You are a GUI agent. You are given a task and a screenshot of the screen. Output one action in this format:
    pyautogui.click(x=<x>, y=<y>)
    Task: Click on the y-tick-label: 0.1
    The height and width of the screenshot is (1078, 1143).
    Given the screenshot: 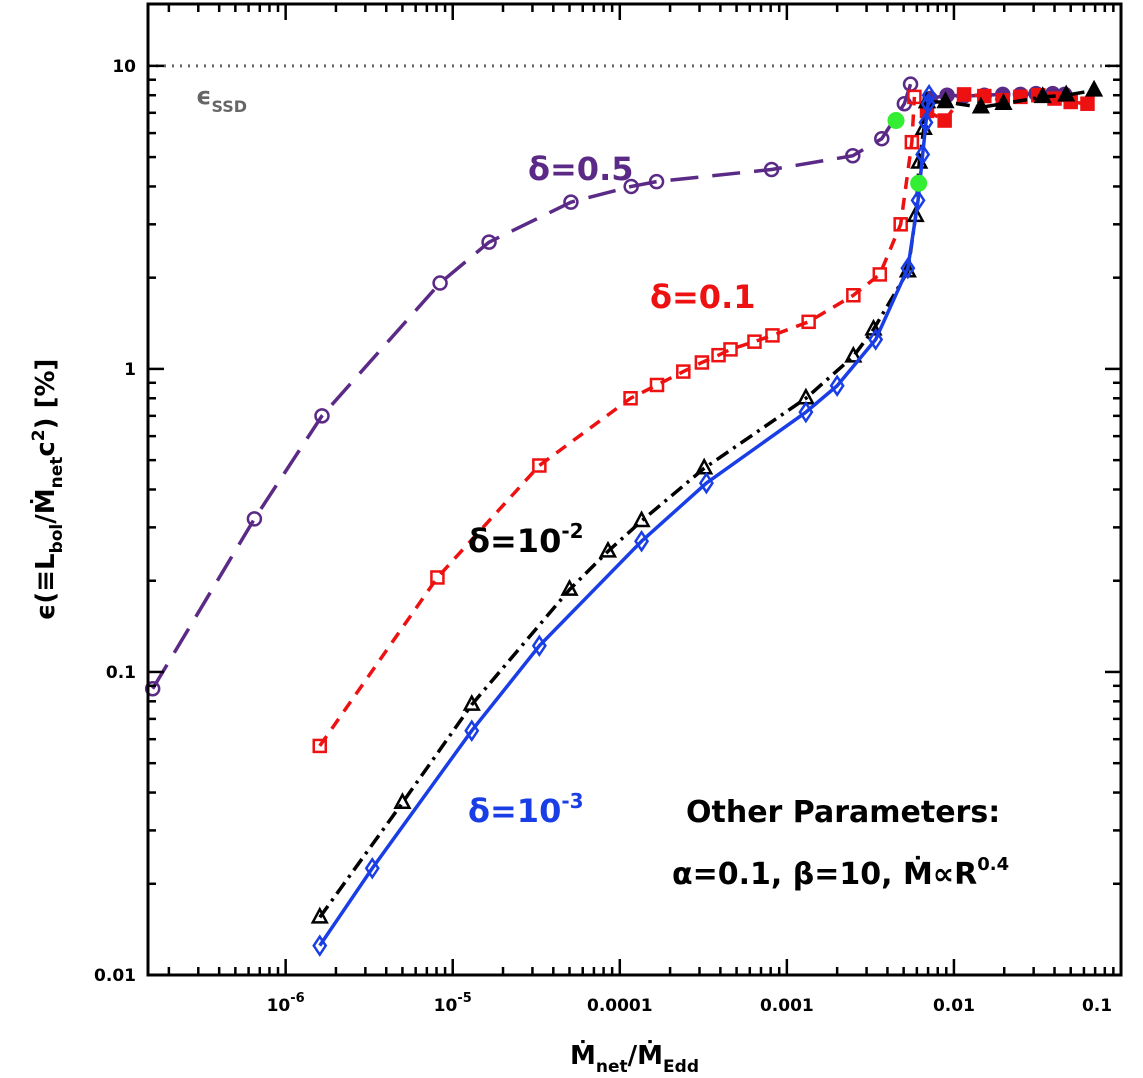 What is the action you would take?
    pyautogui.click(x=121, y=673)
    